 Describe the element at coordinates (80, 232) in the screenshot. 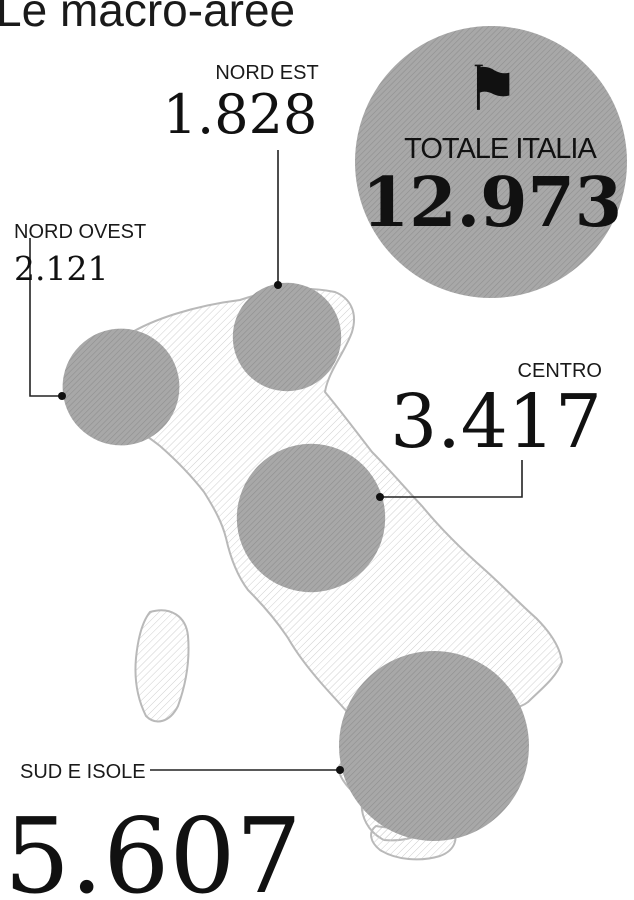

I see `nord-ovest-name: NORD OVEST` at that location.